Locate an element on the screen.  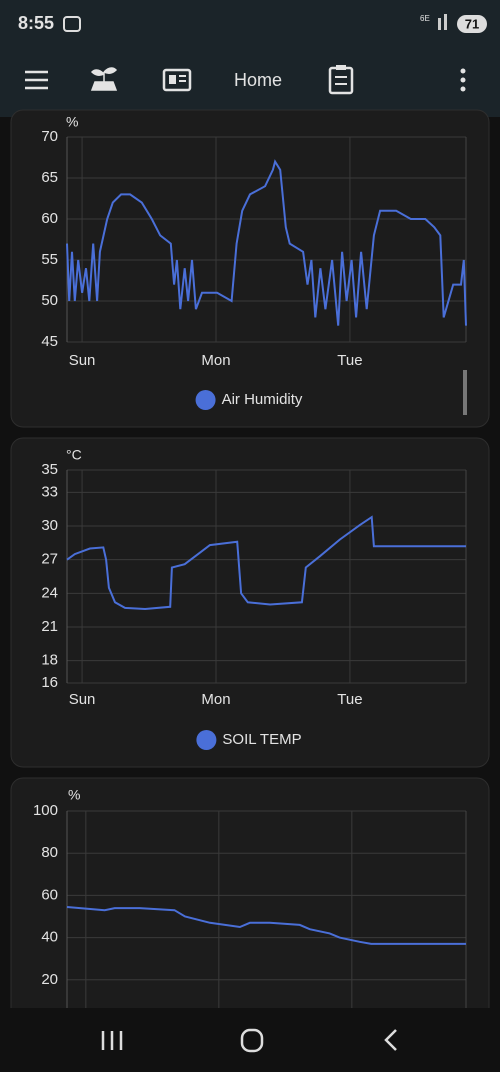
y-tick-label: 16 is located at coordinates (49, 682).